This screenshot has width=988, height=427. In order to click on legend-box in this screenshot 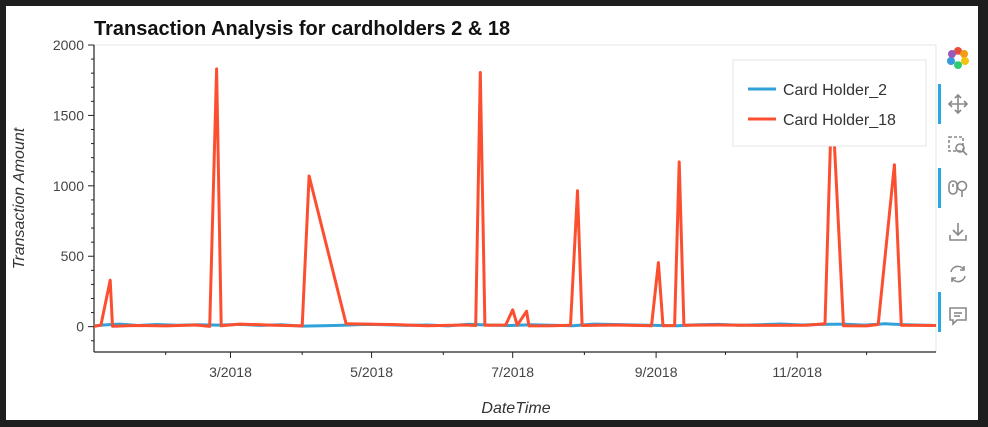, I will do `click(829, 103)`.